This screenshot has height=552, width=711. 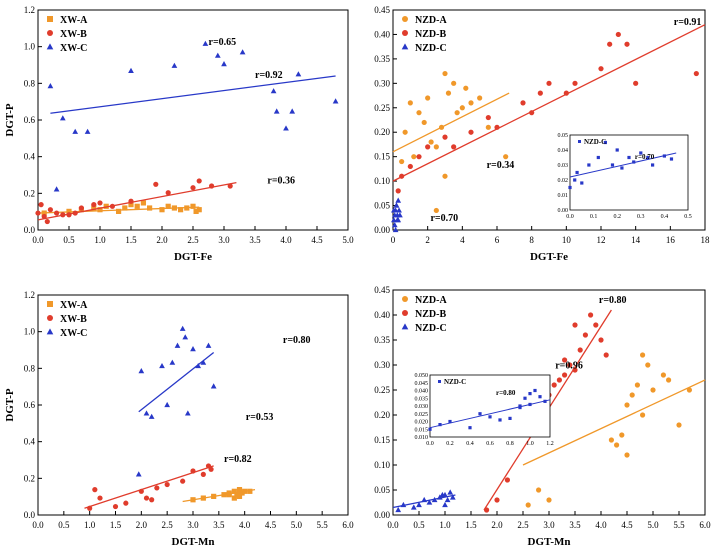 I want to click on inset-y-tick-label: 0.020, so click(x=422, y=423).